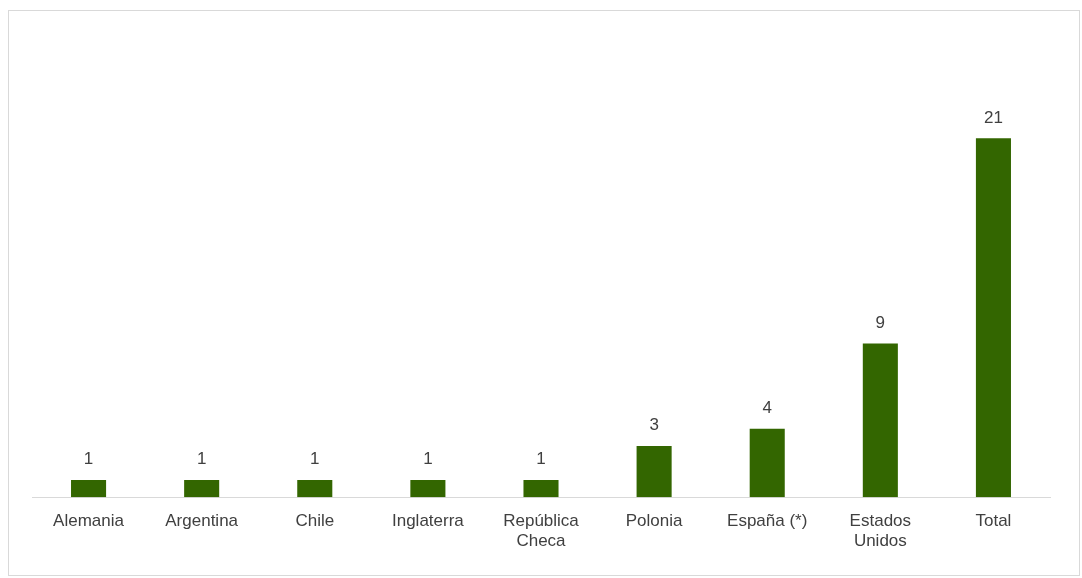 This screenshot has height=578, width=1082. Describe the element at coordinates (767, 521) in the screenshot. I see `x-tick-label: España (*)` at that location.